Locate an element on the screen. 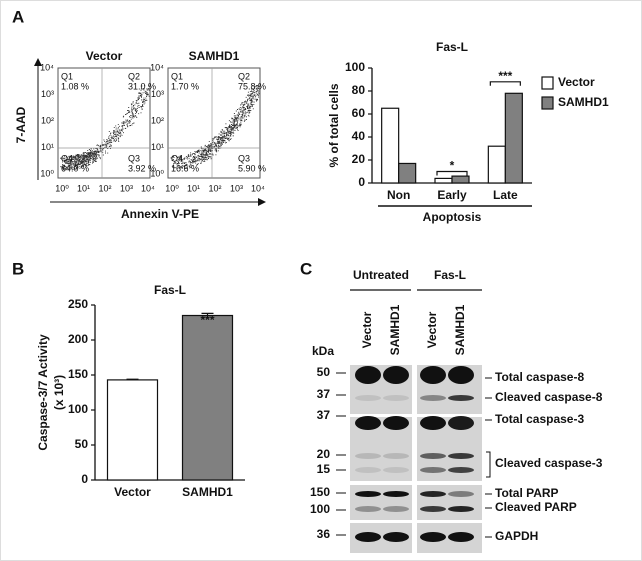  quadrant-value: 75.8 % is located at coordinates (252, 86).